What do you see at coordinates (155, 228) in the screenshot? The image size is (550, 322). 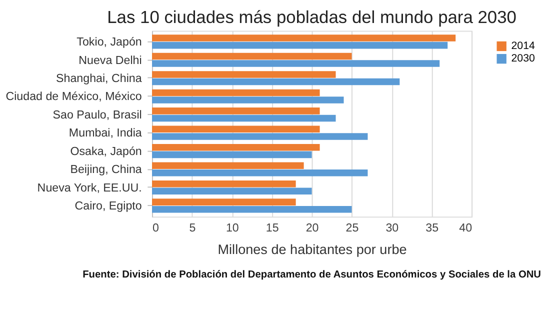 I see `x-tick-label: 0` at bounding box center [155, 228].